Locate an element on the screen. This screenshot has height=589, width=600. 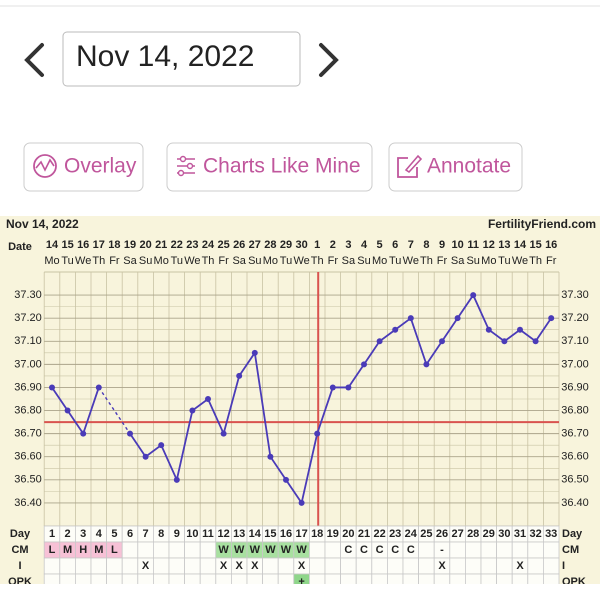
y-tick-label: 37.20 is located at coordinates (28, 318).